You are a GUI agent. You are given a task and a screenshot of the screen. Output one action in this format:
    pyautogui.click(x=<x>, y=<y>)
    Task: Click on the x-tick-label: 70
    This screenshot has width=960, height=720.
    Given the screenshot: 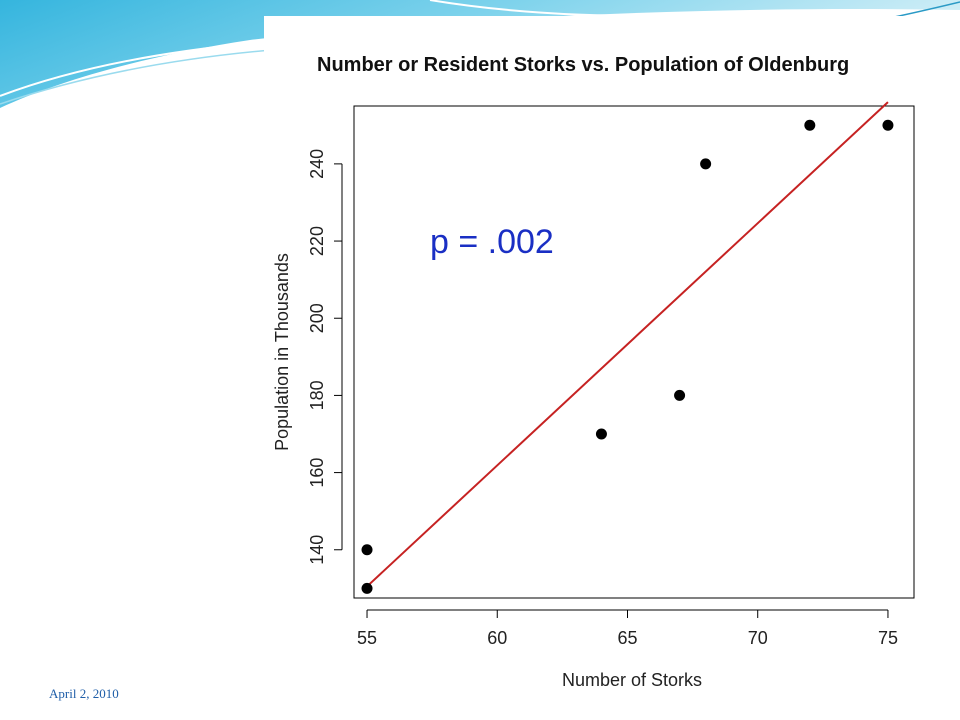 What is the action you would take?
    pyautogui.click(x=758, y=638)
    